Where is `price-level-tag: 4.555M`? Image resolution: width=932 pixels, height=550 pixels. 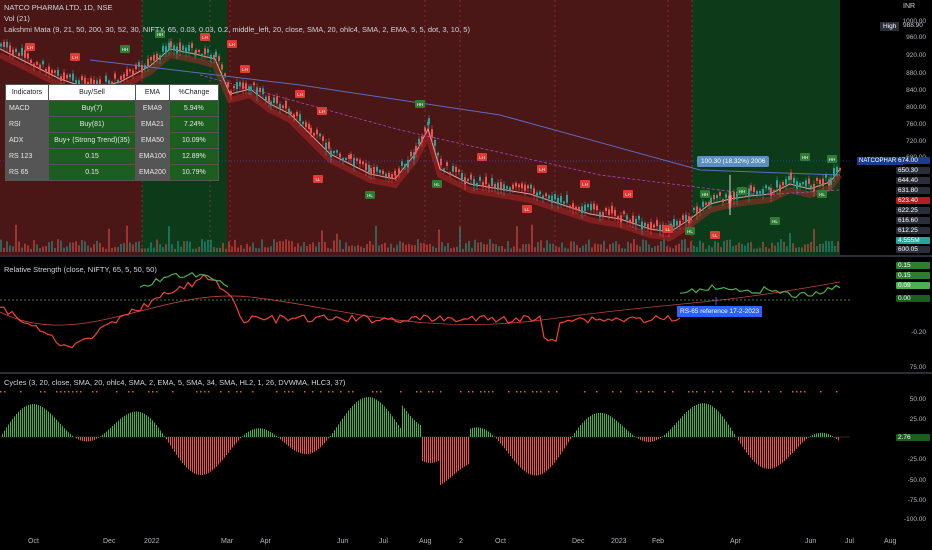
price-level-tag: 4.555M is located at coordinates (913, 240).